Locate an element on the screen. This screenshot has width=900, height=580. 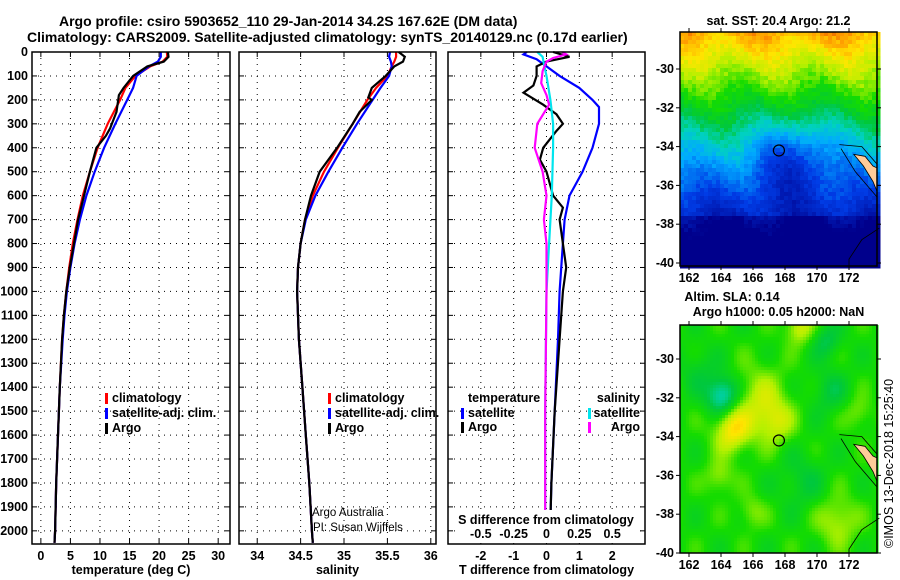
y-tick-label: 800 is located at coordinates (17, 244).